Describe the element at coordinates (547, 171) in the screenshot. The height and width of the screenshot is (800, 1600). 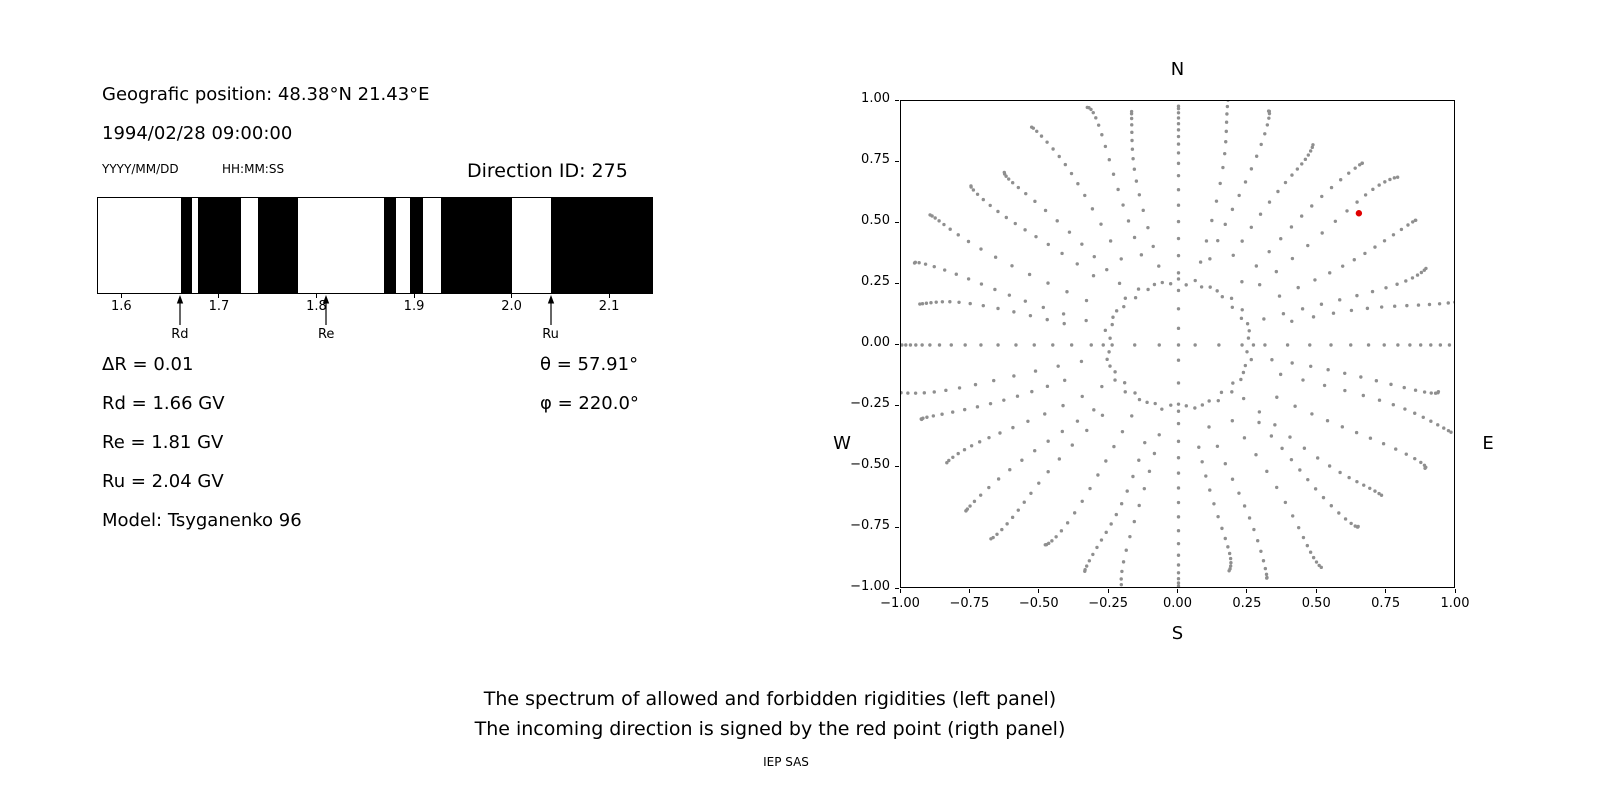
I see `direction-id-text: Direction ID: 275` at that location.